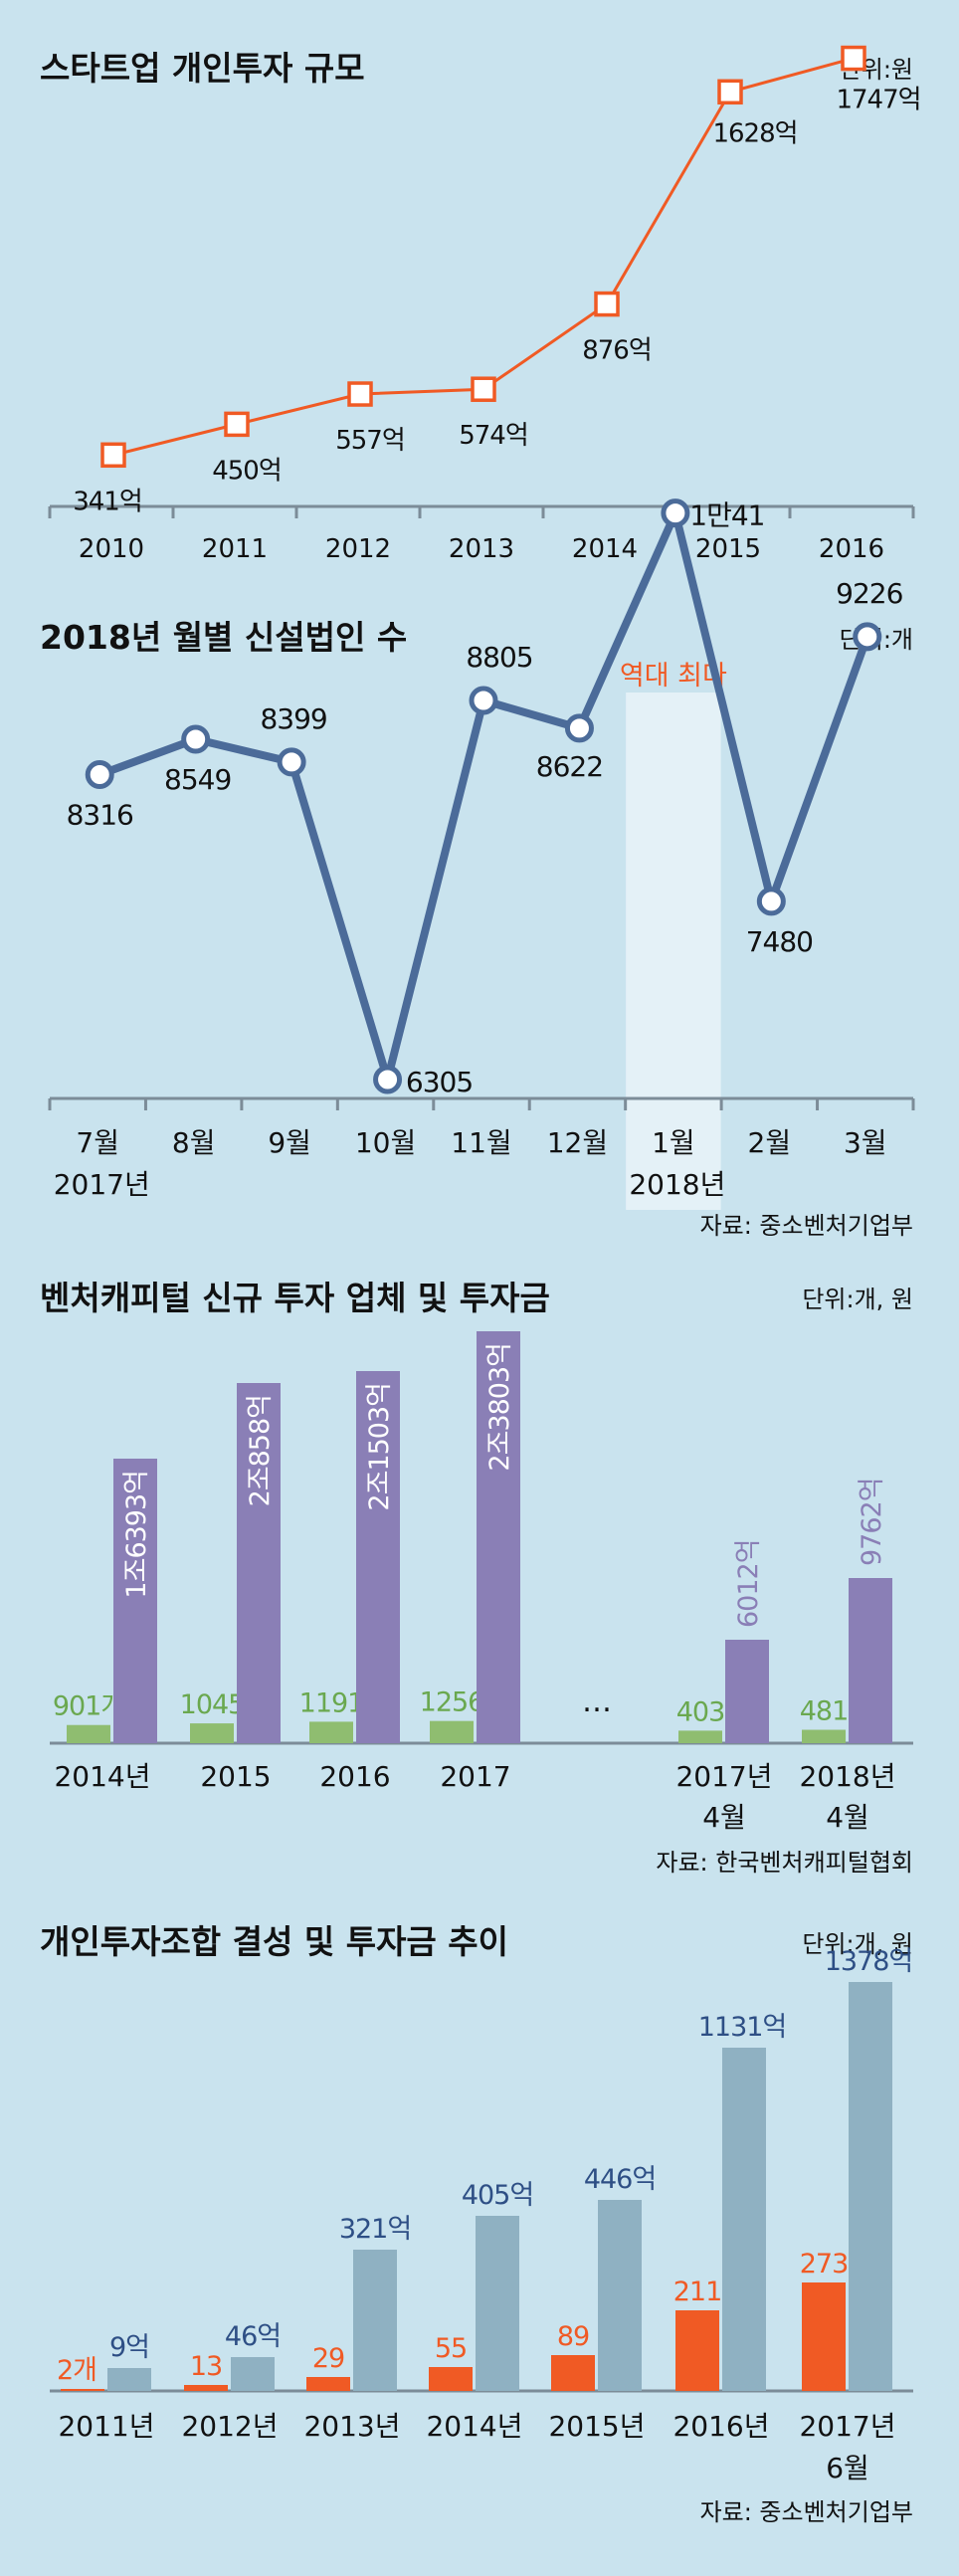  Describe the element at coordinates (386, 1142) in the screenshot. I see `chart2-x-label: 10월` at that location.